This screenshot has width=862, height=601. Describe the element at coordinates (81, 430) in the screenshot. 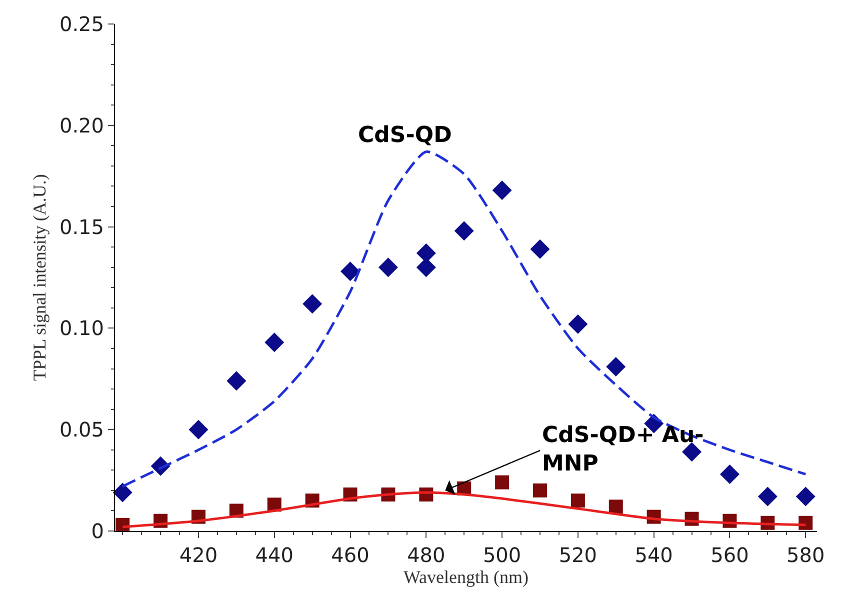

I see `y-tick-label: 0.05` at that location.